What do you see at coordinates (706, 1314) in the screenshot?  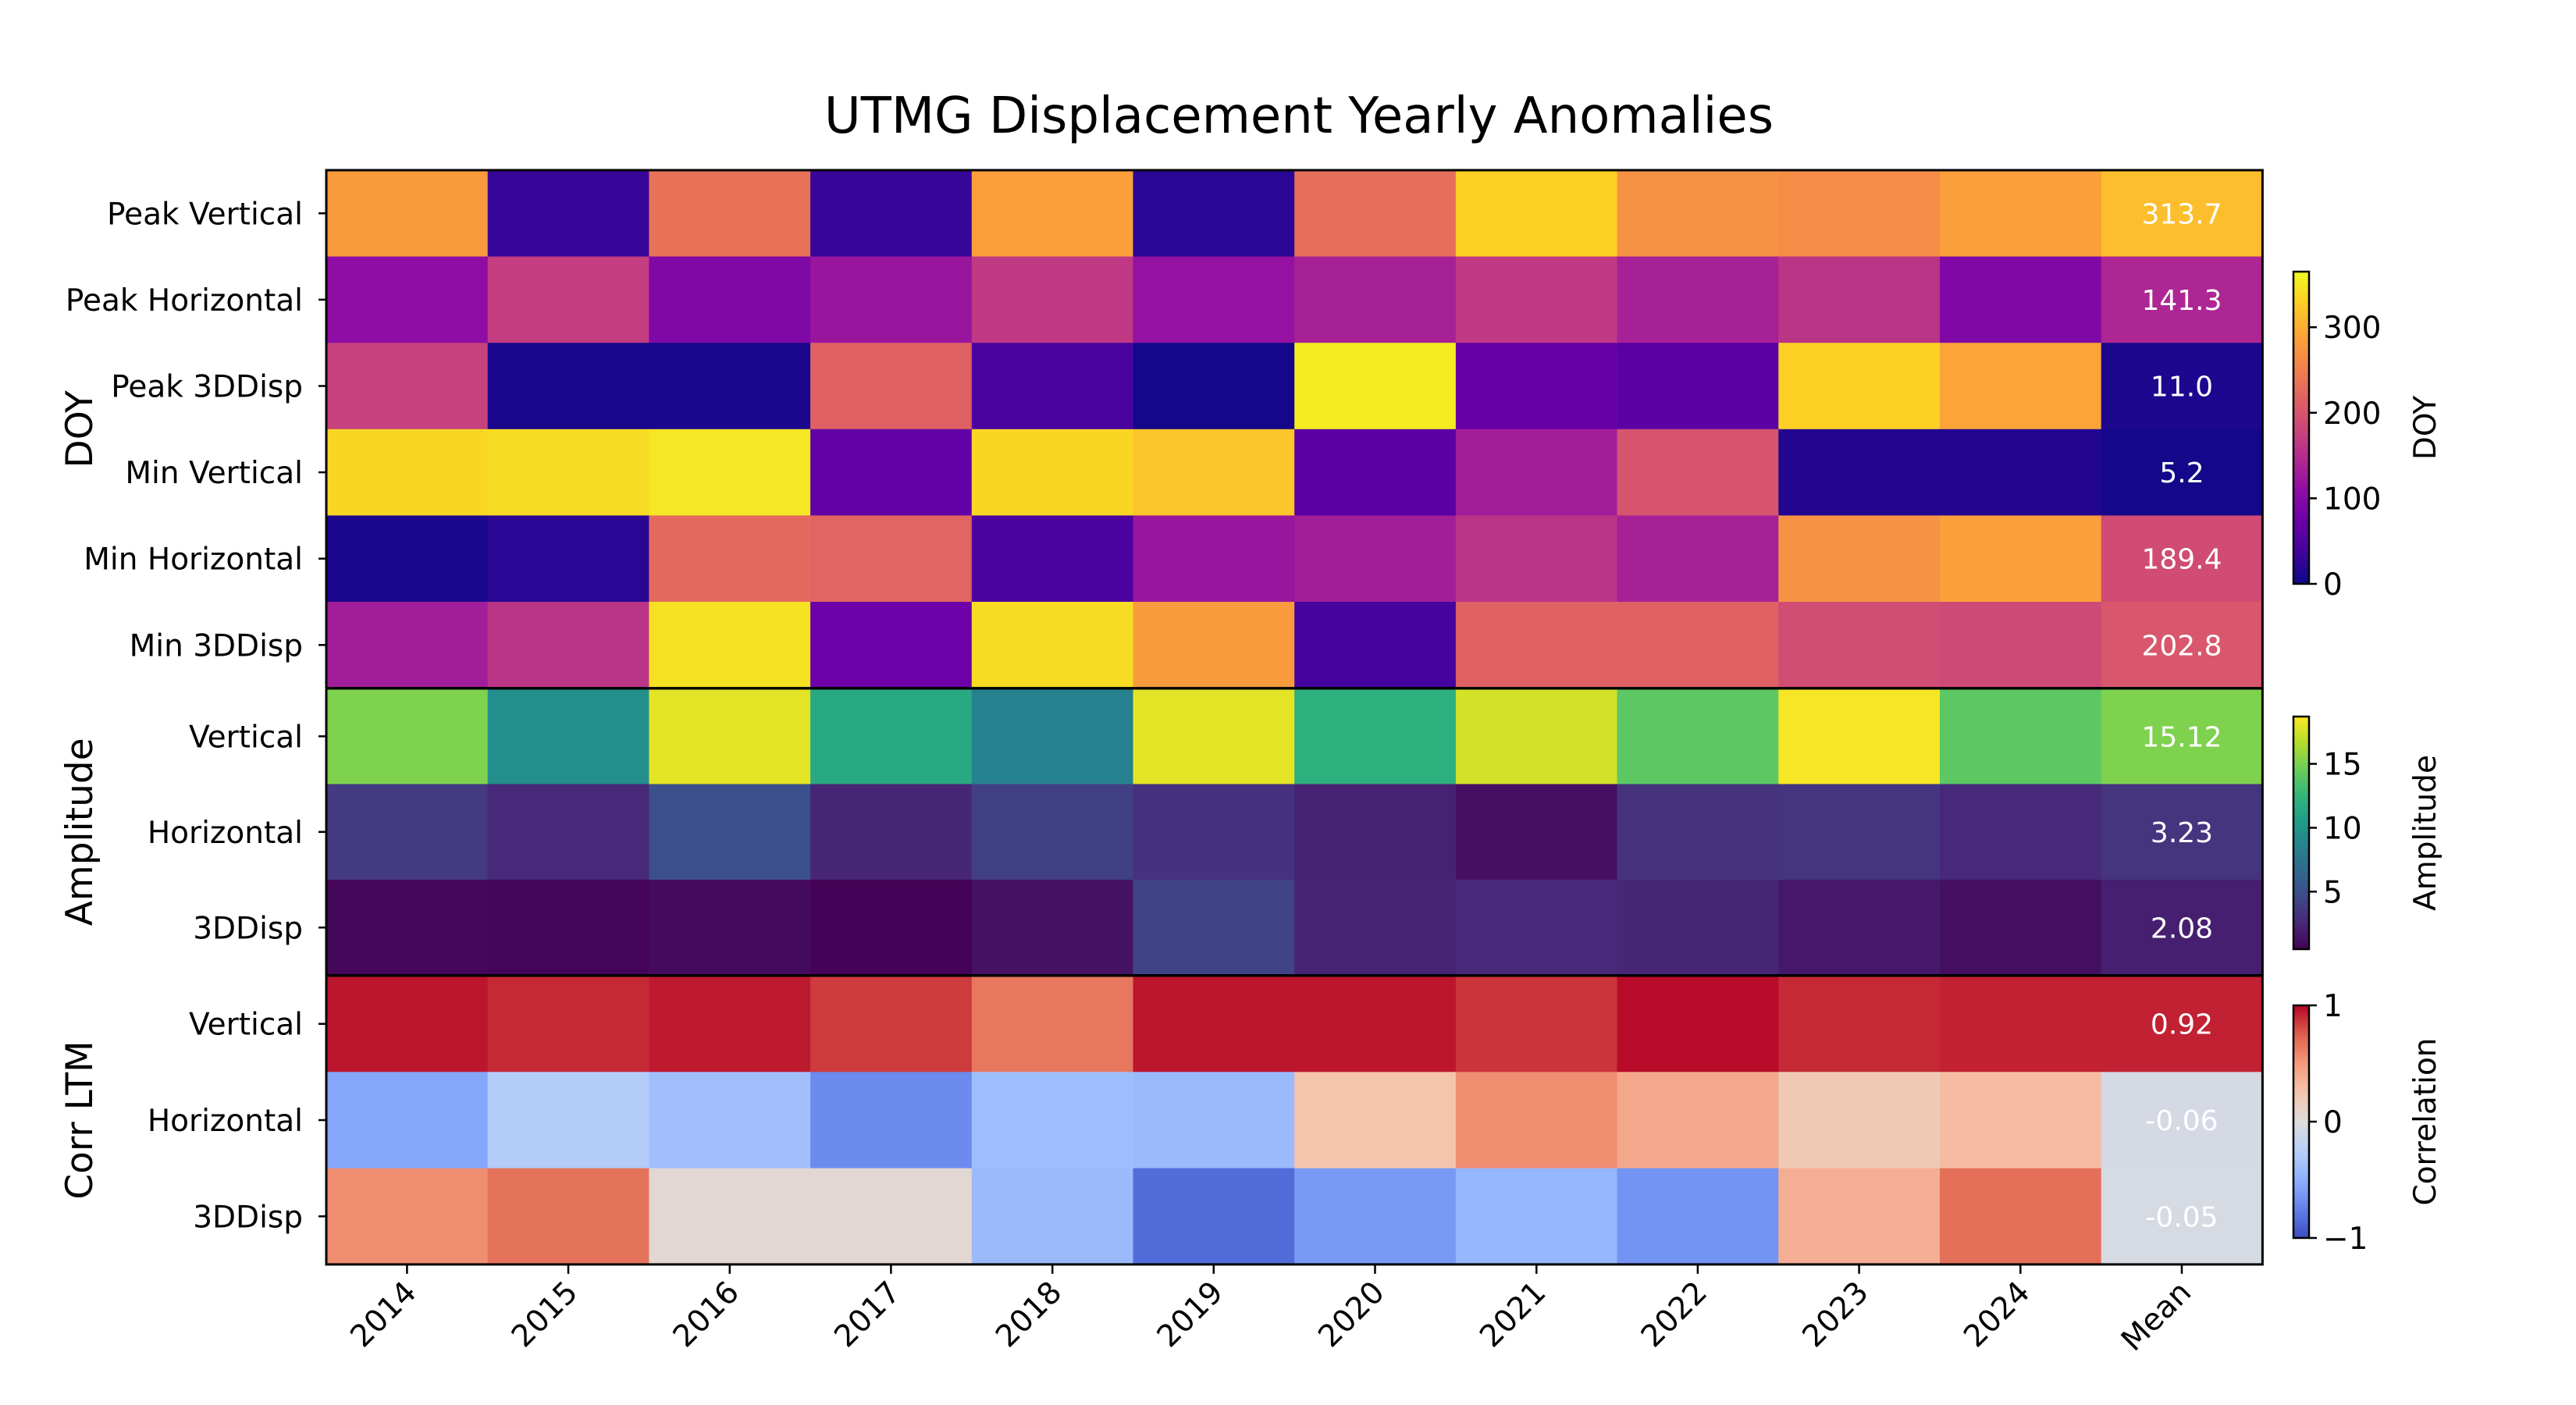 I see `x-tick-label: 2016` at bounding box center [706, 1314].